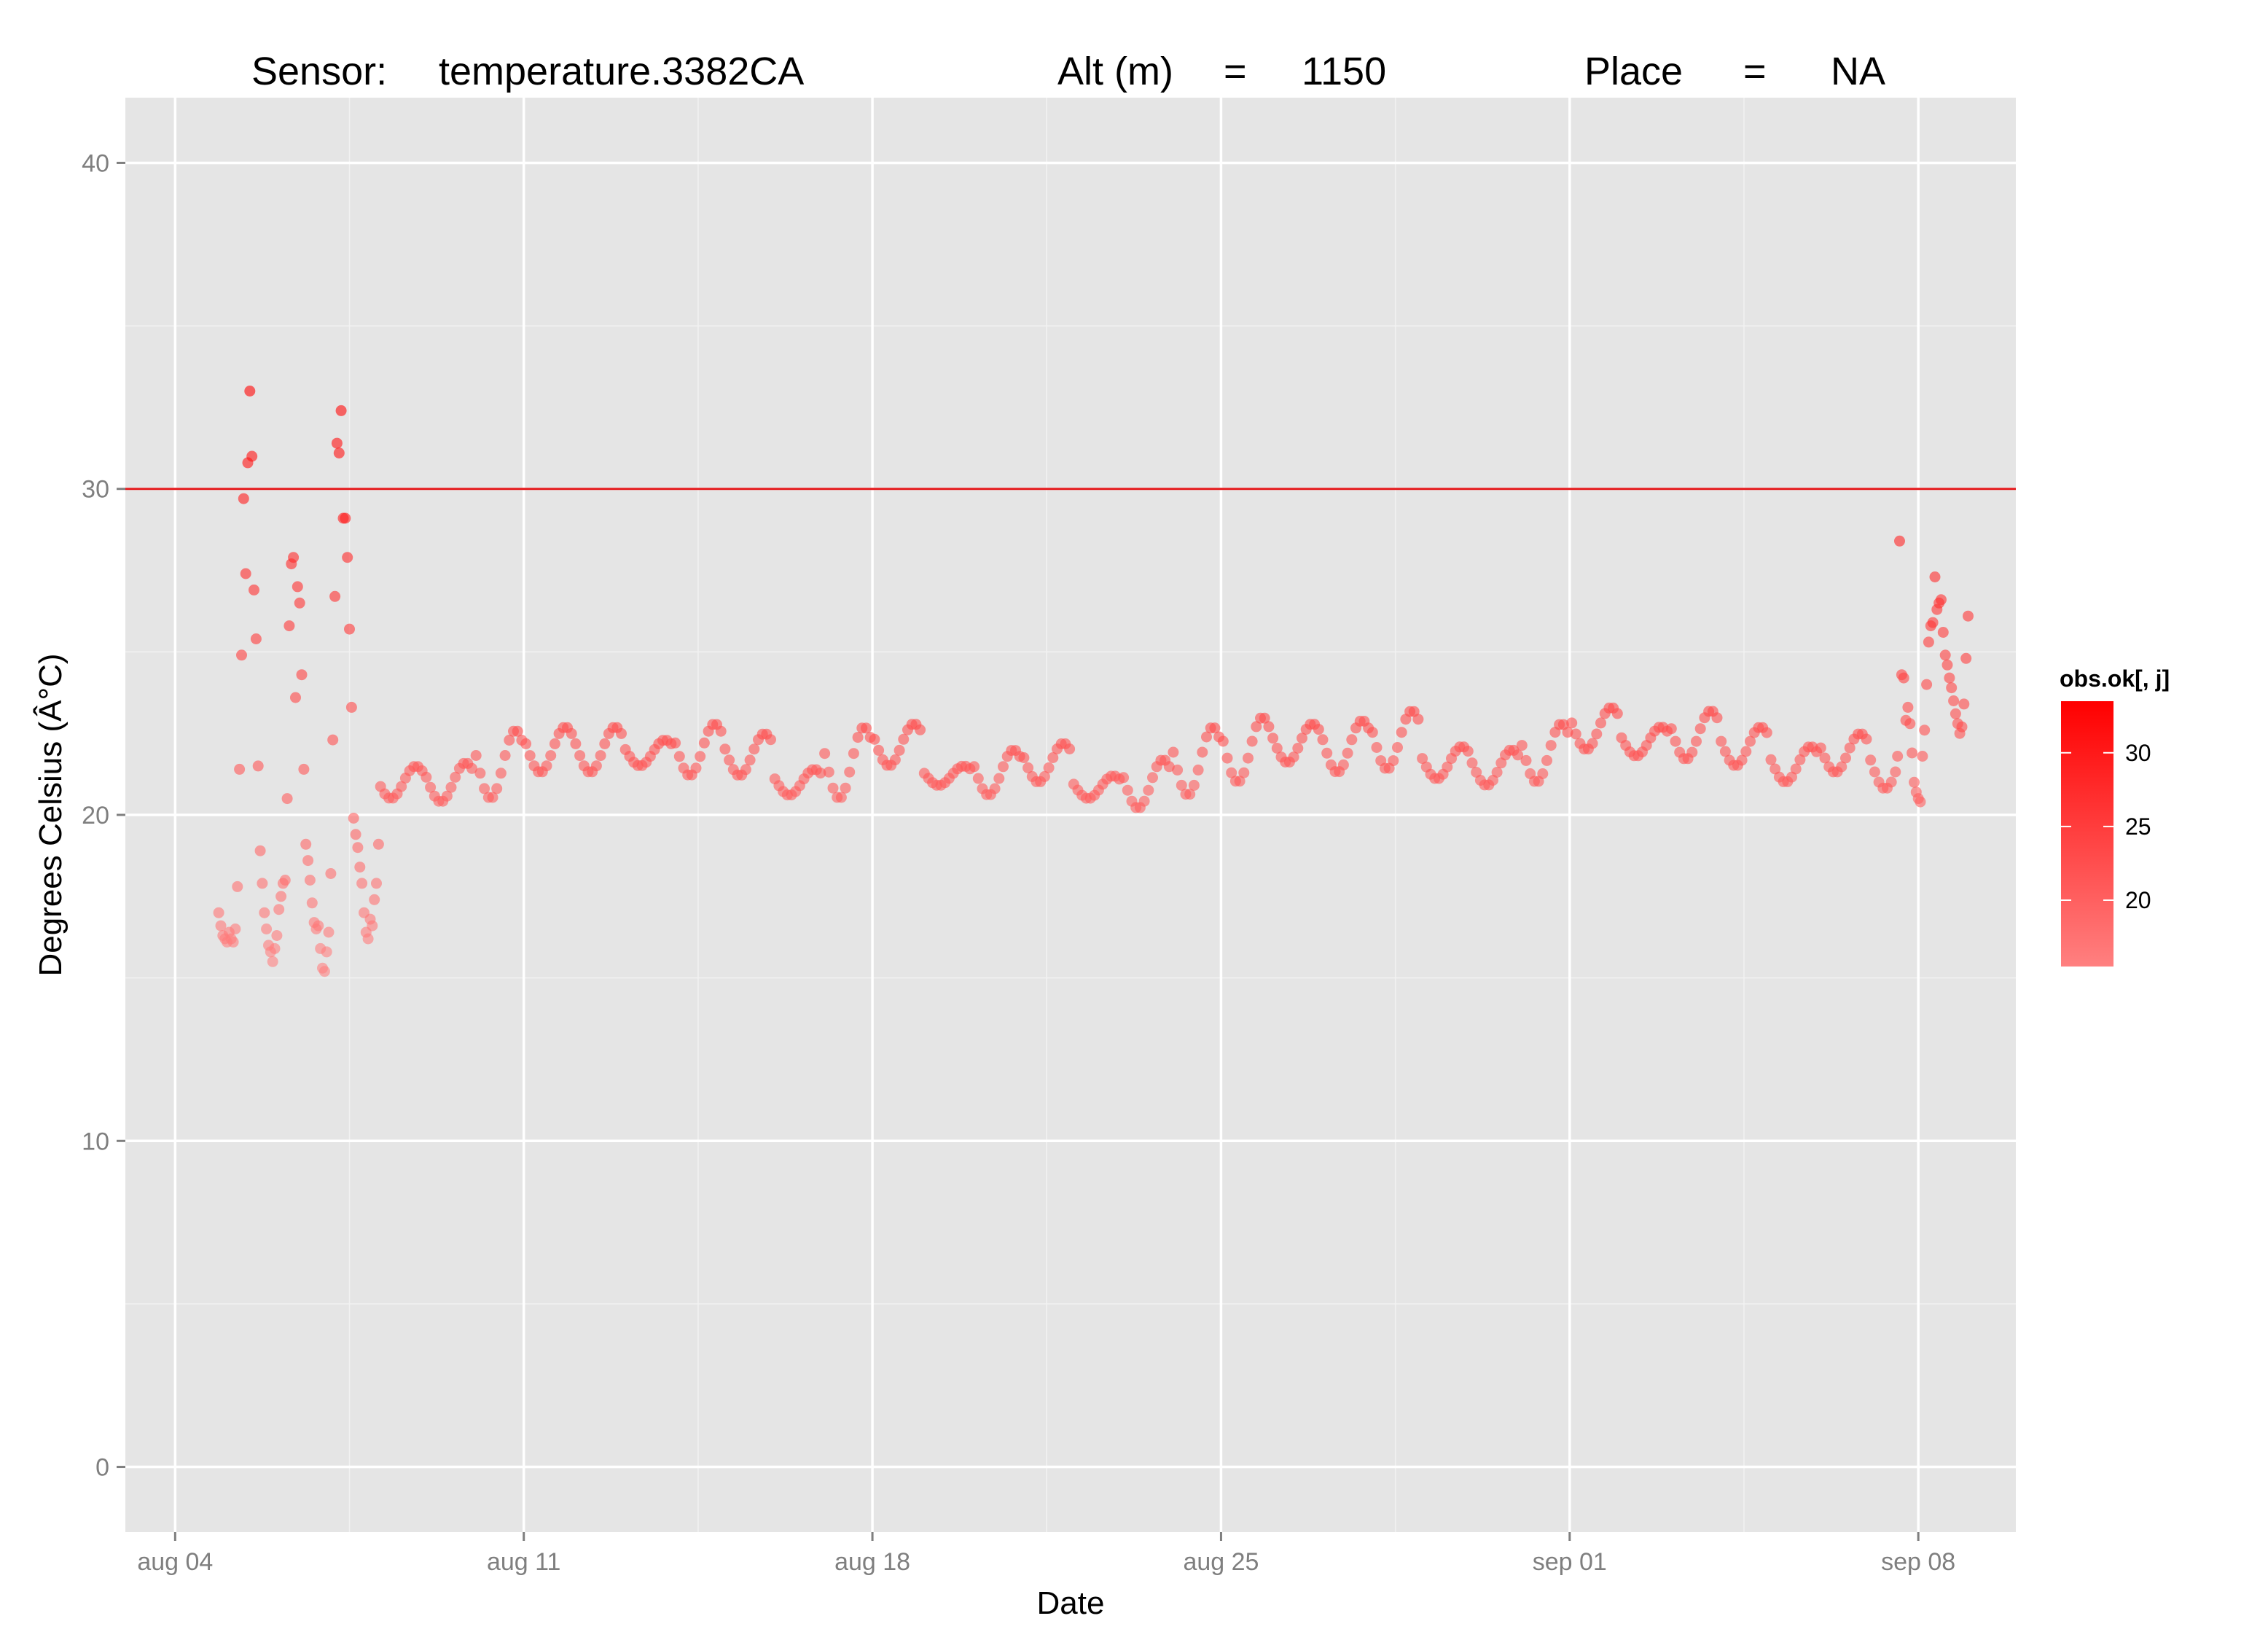 This screenshot has height=1640, width=2268. What do you see at coordinates (1344, 72) in the screenshot?
I see `title-alt-value: 1150` at bounding box center [1344, 72].